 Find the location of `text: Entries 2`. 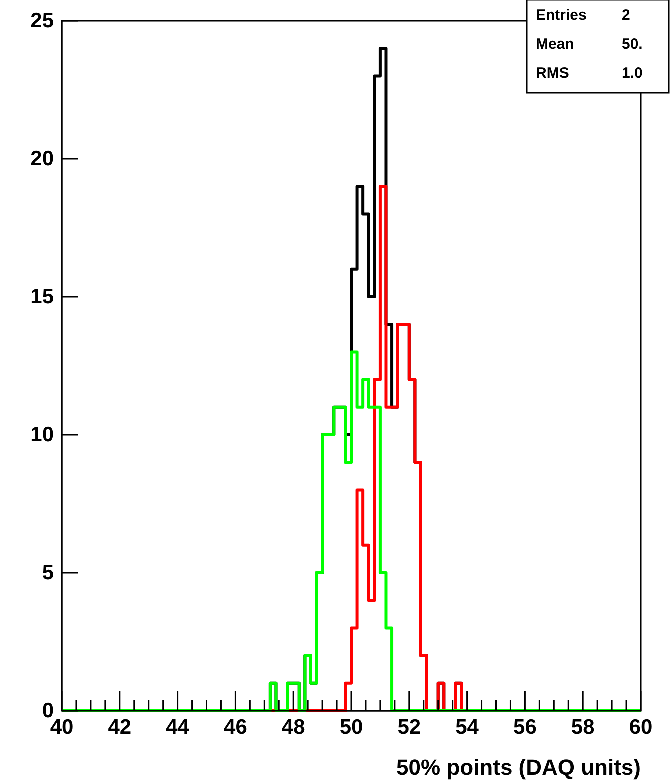

text: Entries 2 is located at coordinates (583, 15).